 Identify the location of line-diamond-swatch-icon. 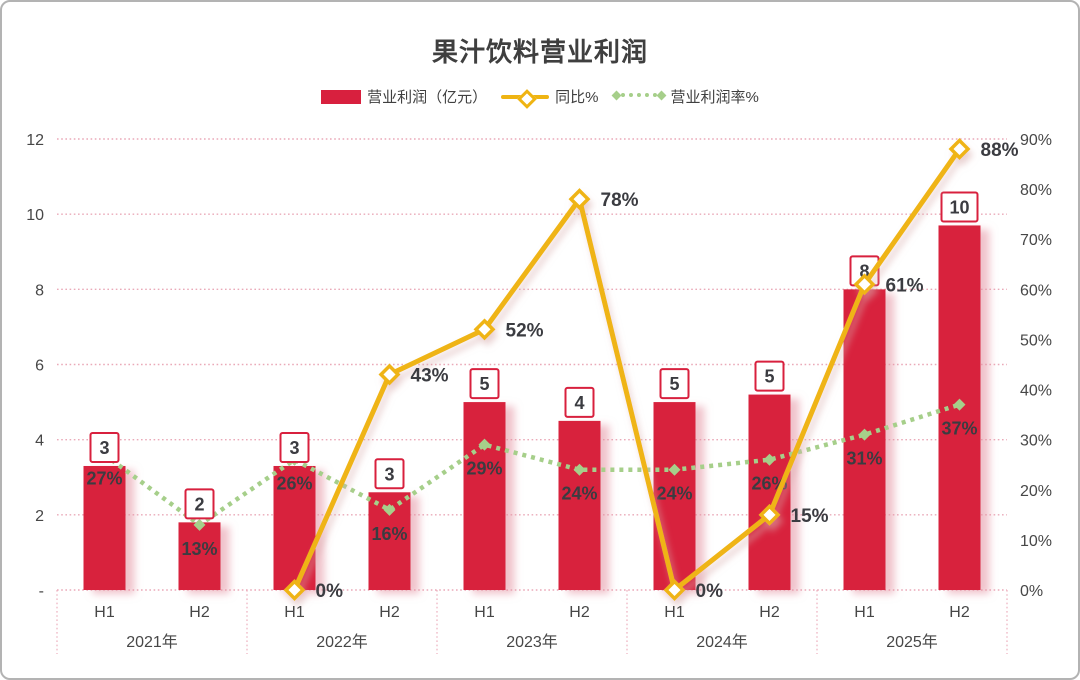
(525, 98).